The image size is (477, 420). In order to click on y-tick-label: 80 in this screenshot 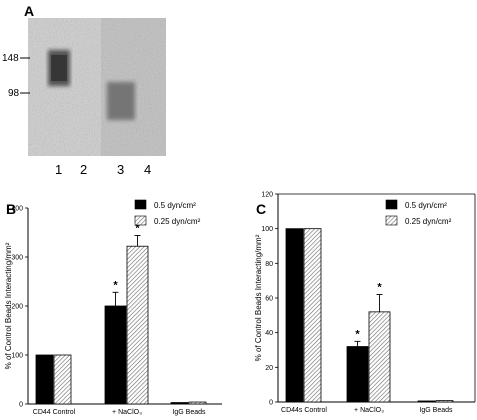, I will do `click(269, 264)`.